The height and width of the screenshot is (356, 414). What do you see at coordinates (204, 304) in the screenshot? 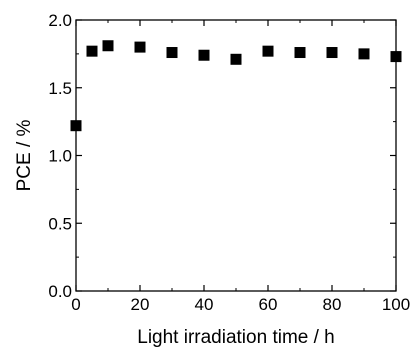
I see `x-tick-label: 40` at bounding box center [204, 304].